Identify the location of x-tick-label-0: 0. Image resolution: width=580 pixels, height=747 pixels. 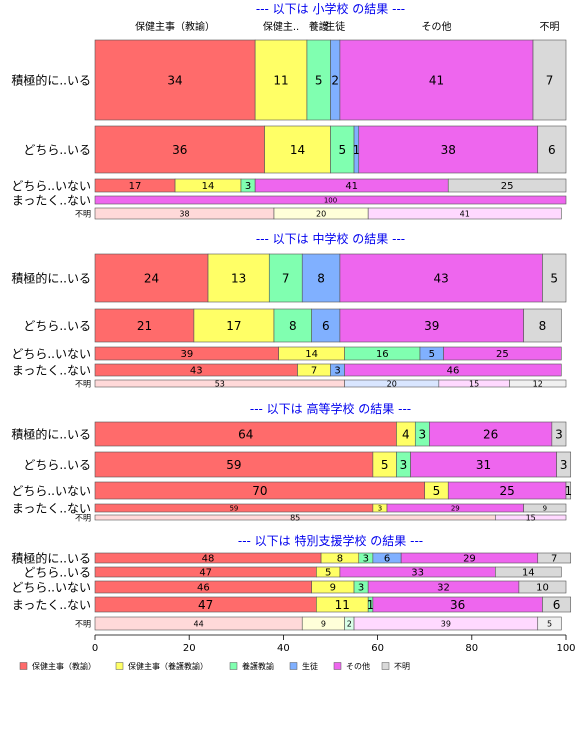
(95, 648).